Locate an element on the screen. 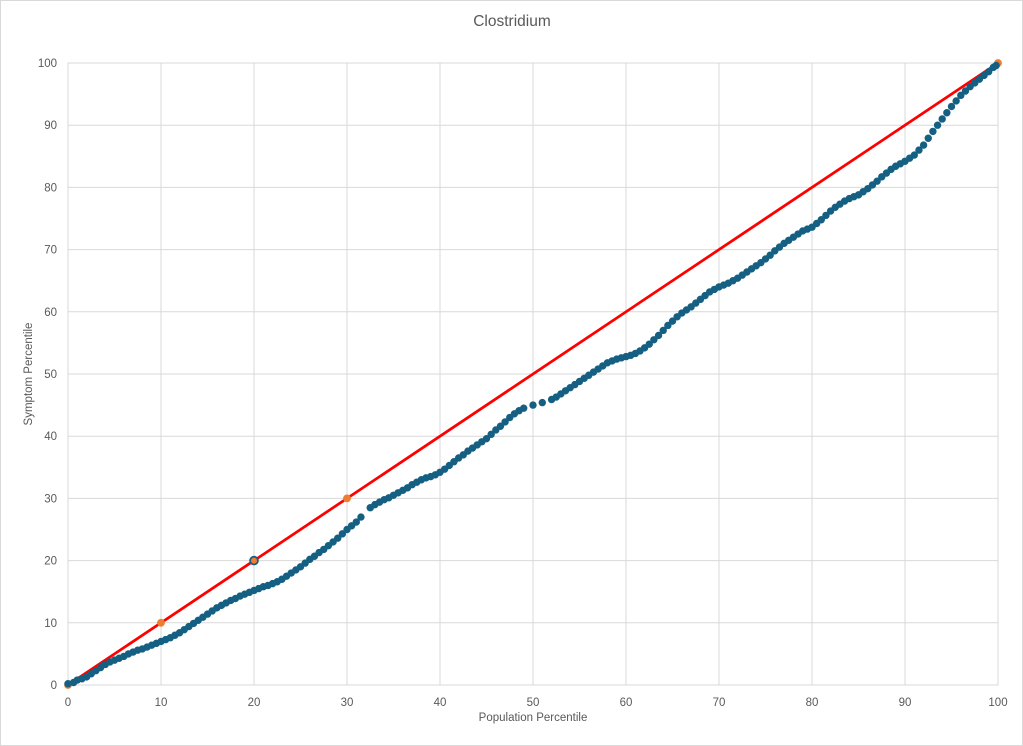  x-tick-label: 70 is located at coordinates (719, 703).